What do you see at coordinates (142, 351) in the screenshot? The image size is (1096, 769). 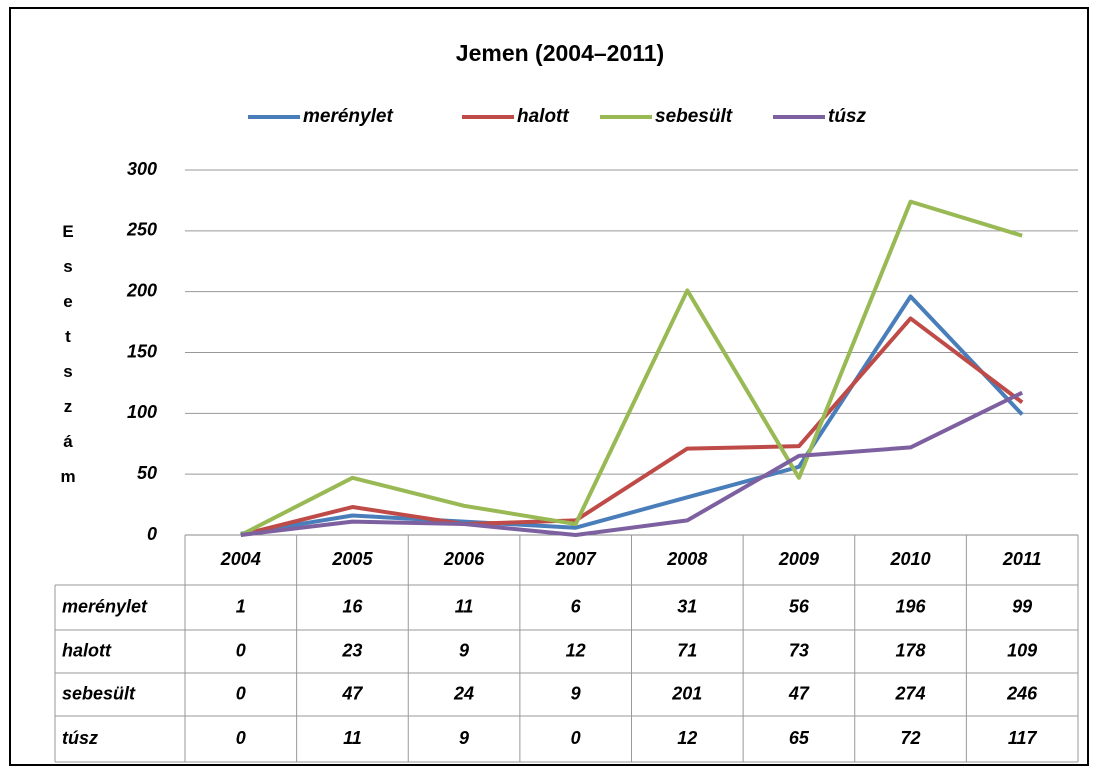 I see `y-tick-label: 150` at bounding box center [142, 351].